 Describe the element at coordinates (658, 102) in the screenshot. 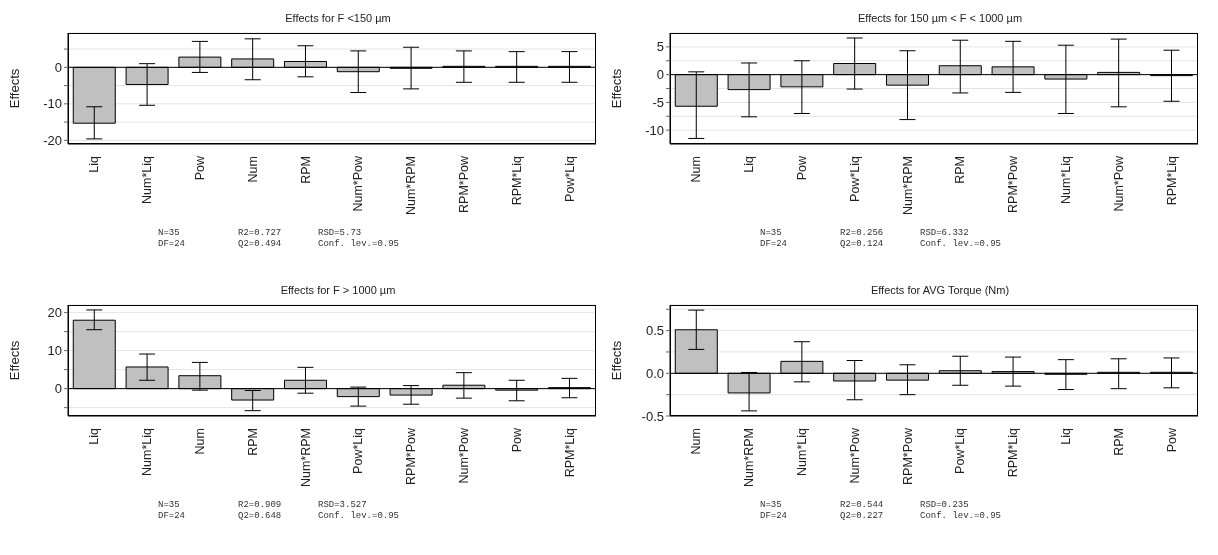

I see `y-tick-label: -5` at that location.